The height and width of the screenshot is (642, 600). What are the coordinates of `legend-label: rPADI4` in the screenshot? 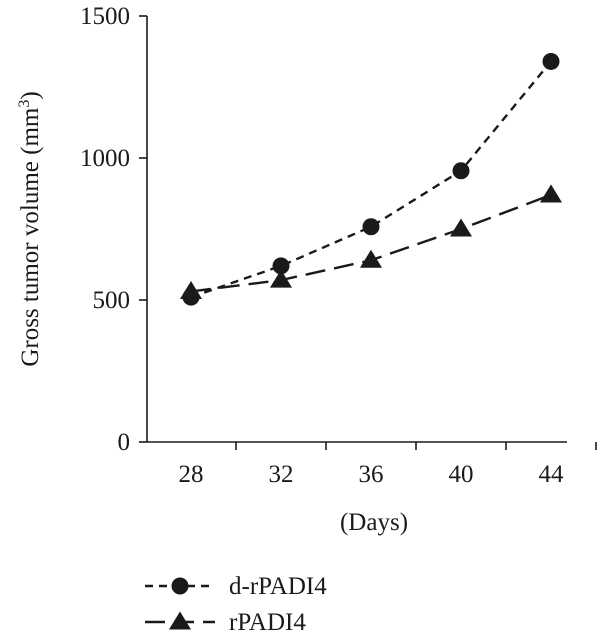 It's located at (267, 622).